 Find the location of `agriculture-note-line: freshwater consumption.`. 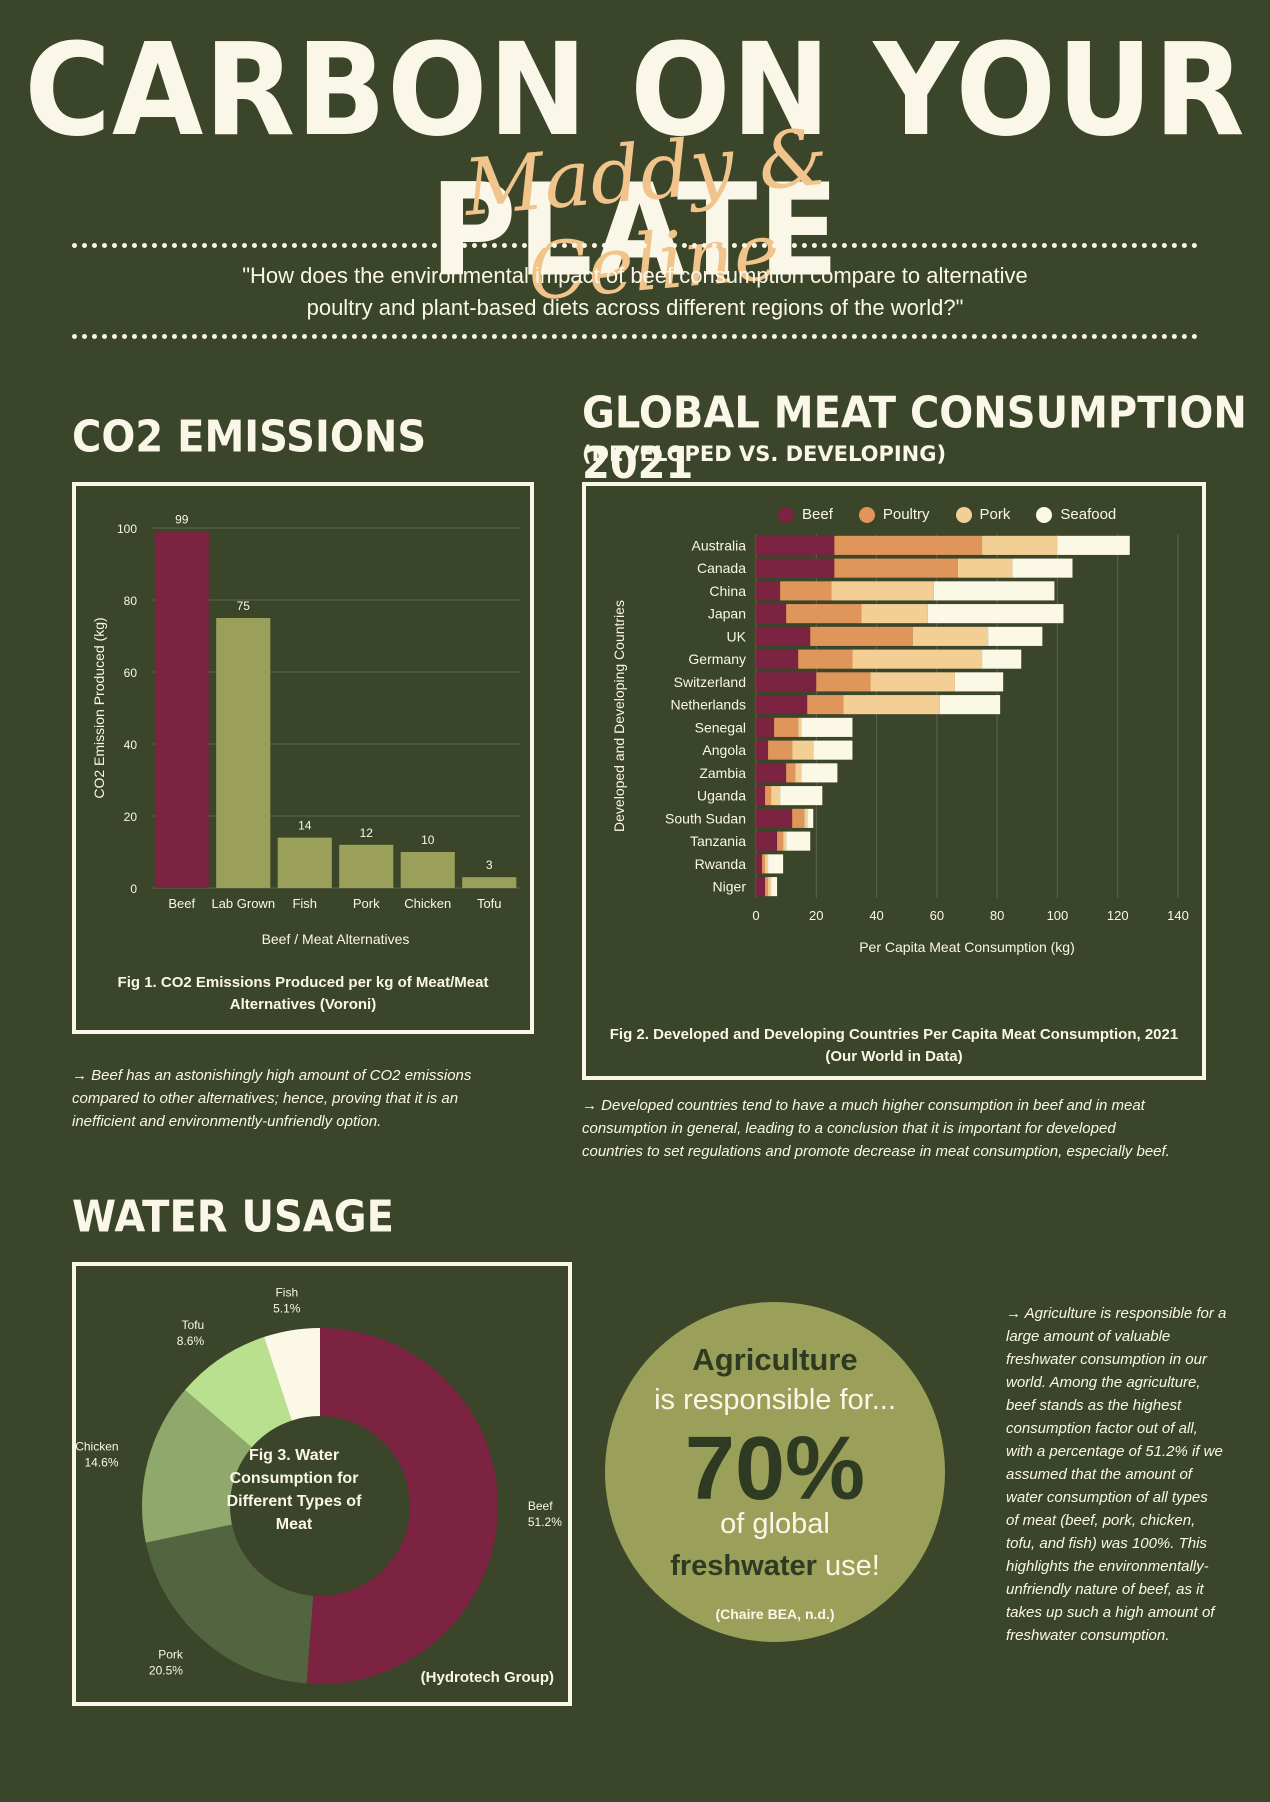

agriculture-note-line: freshwater consumption. is located at coordinates (1088, 1635).